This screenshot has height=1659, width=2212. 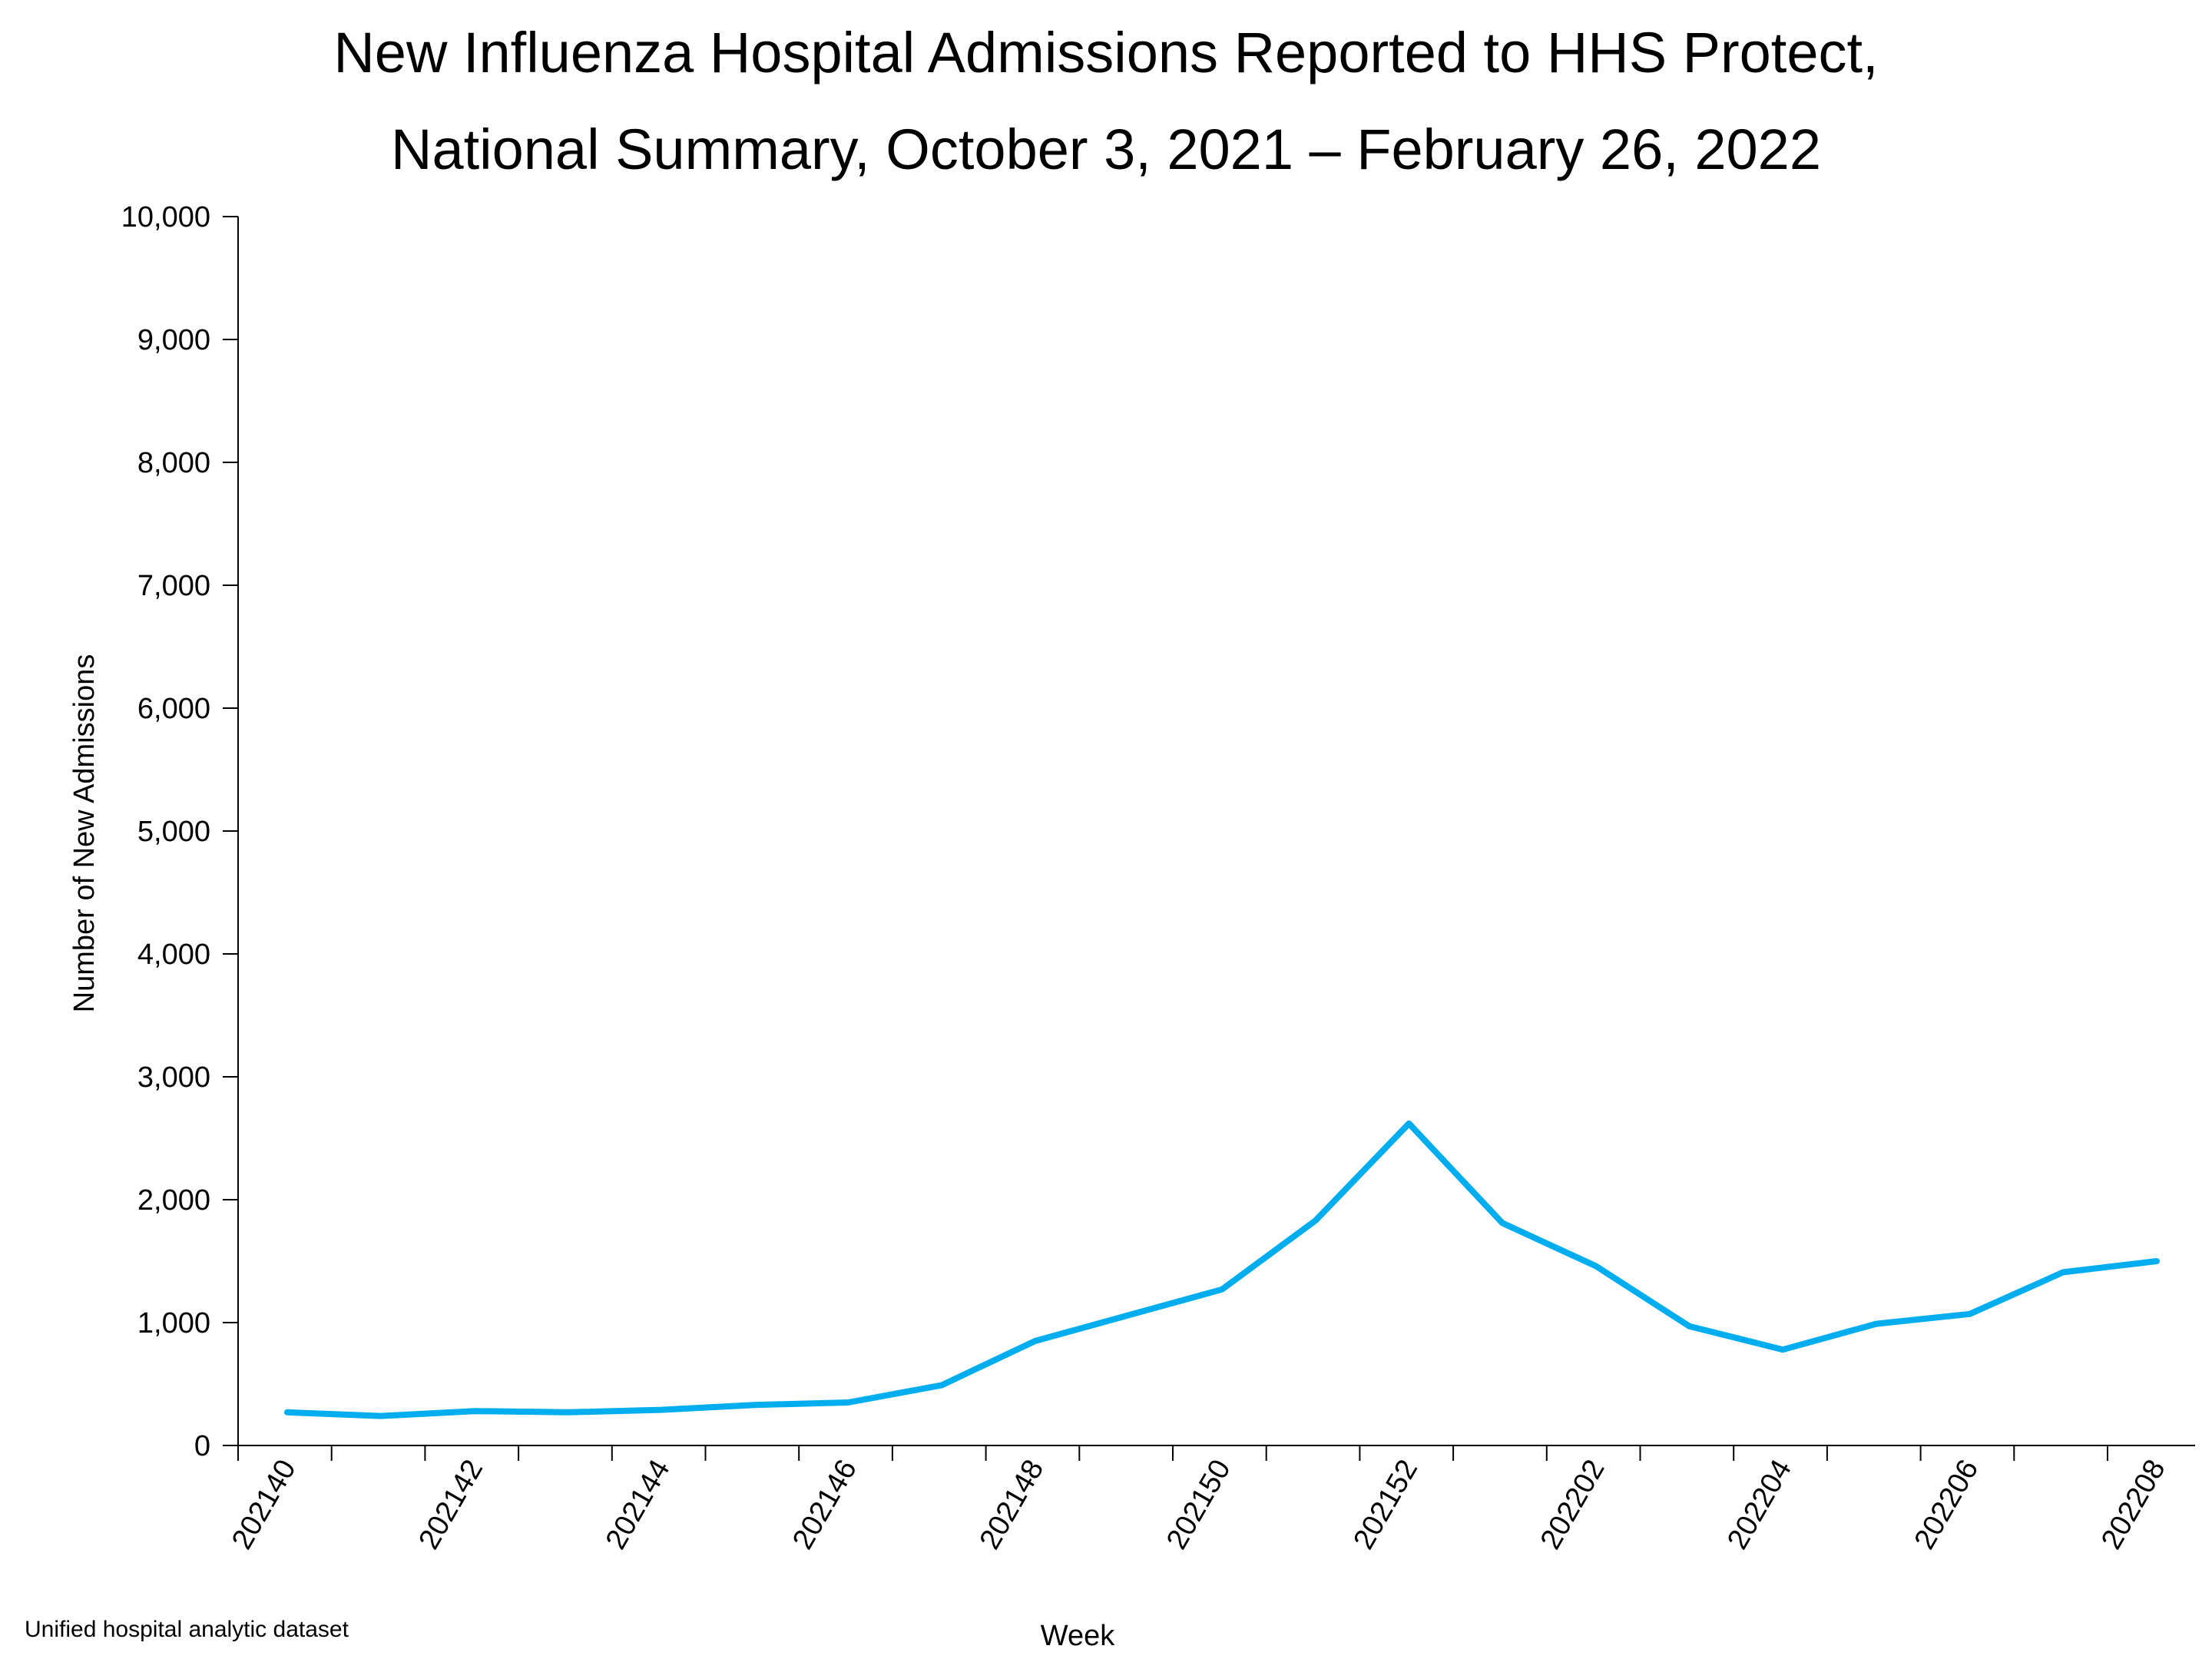 What do you see at coordinates (202, 1446) in the screenshot?
I see `y-tick-label: 0` at bounding box center [202, 1446].